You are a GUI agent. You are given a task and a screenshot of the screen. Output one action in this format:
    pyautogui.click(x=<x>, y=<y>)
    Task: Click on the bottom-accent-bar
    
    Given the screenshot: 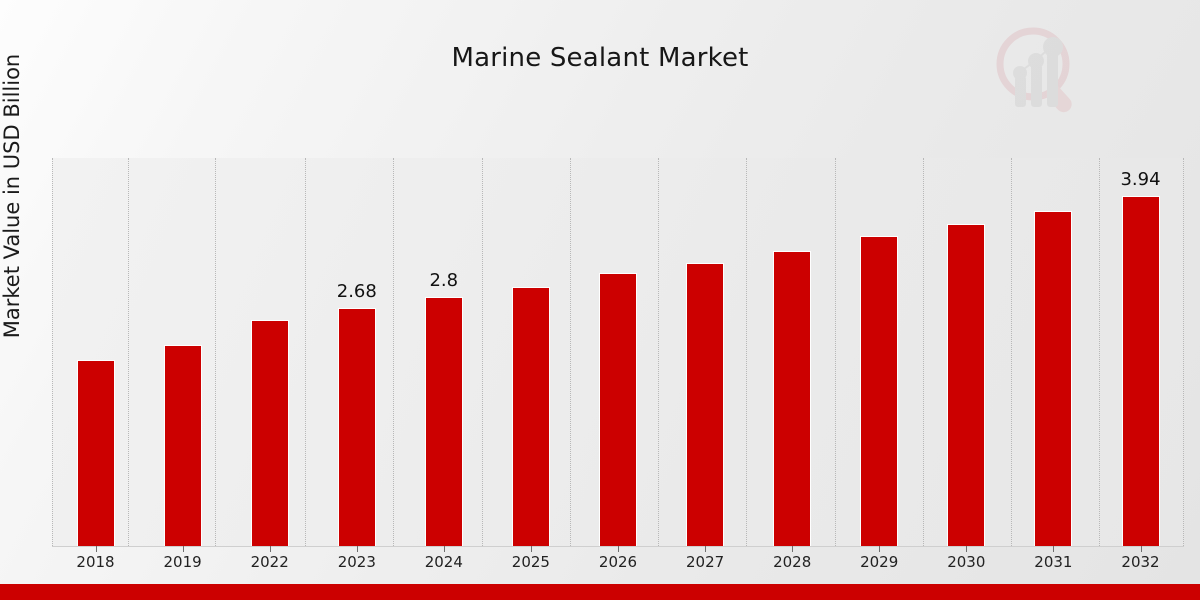 What is the action you would take?
    pyautogui.click(x=600, y=592)
    